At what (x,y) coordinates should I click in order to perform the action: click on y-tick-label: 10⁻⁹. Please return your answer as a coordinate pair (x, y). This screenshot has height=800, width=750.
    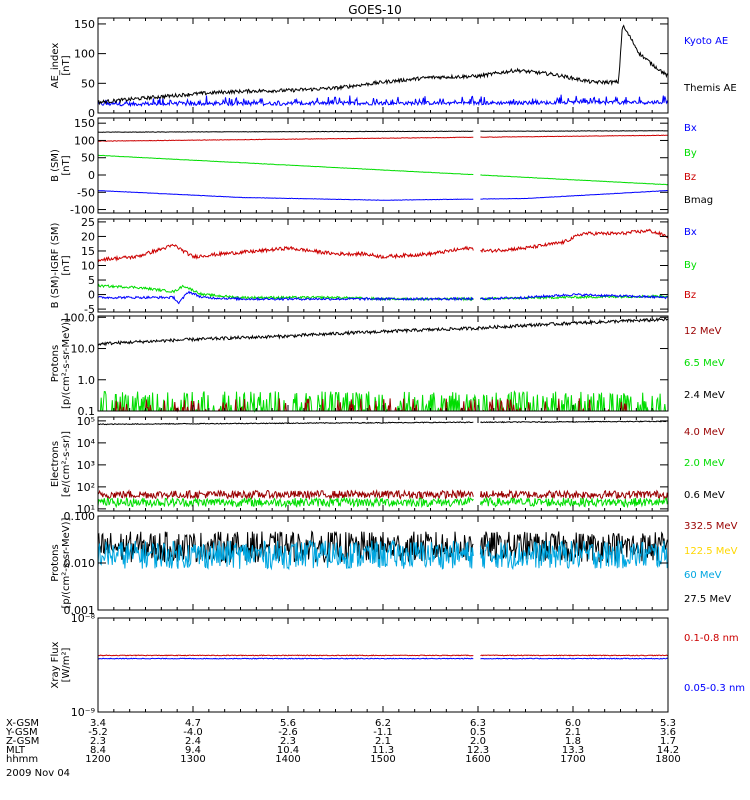
    Looking at the image, I should click on (83, 712).